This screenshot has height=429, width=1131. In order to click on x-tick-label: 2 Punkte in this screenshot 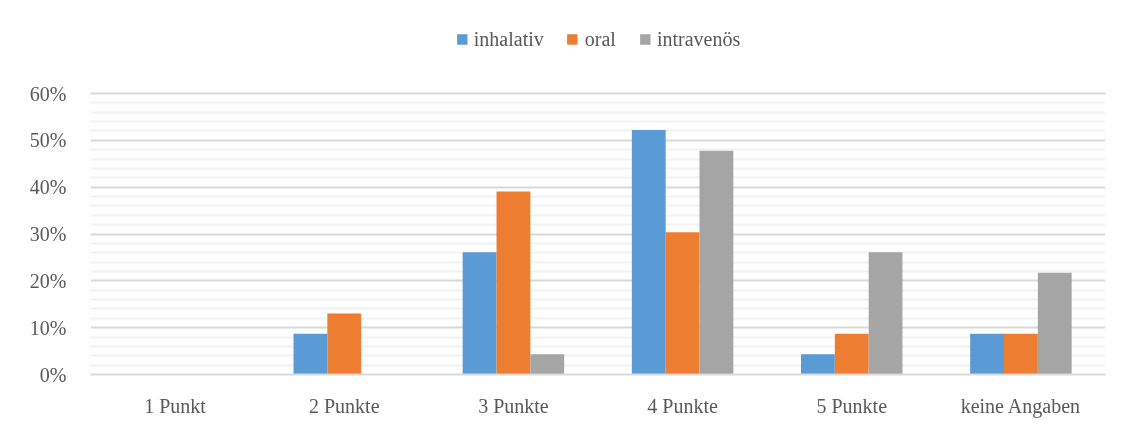, I will do `click(344, 405)`.